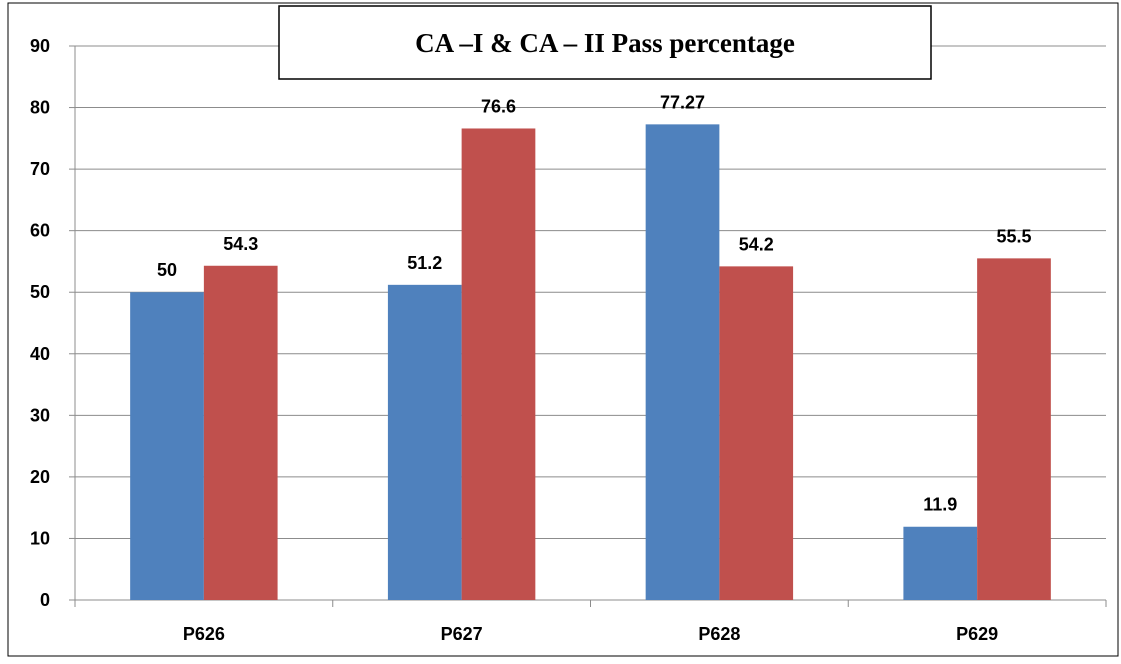 The image size is (1121, 664). What do you see at coordinates (719, 634) in the screenshot?
I see `x-tick-label-p628: P628` at bounding box center [719, 634].